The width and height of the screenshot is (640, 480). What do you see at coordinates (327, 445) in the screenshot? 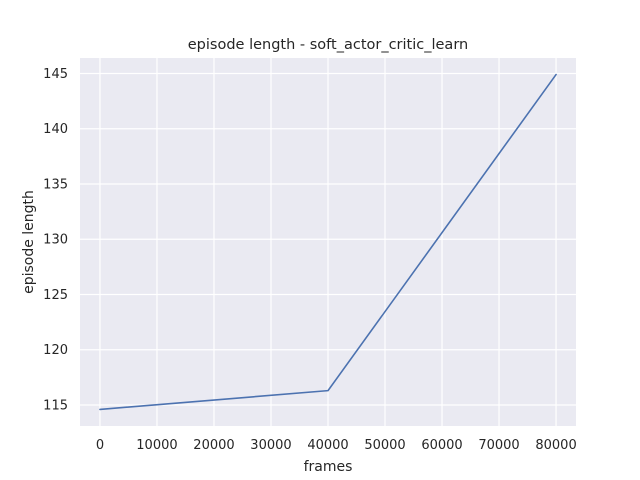
I see `x-tick-label: 40000` at bounding box center [327, 445].